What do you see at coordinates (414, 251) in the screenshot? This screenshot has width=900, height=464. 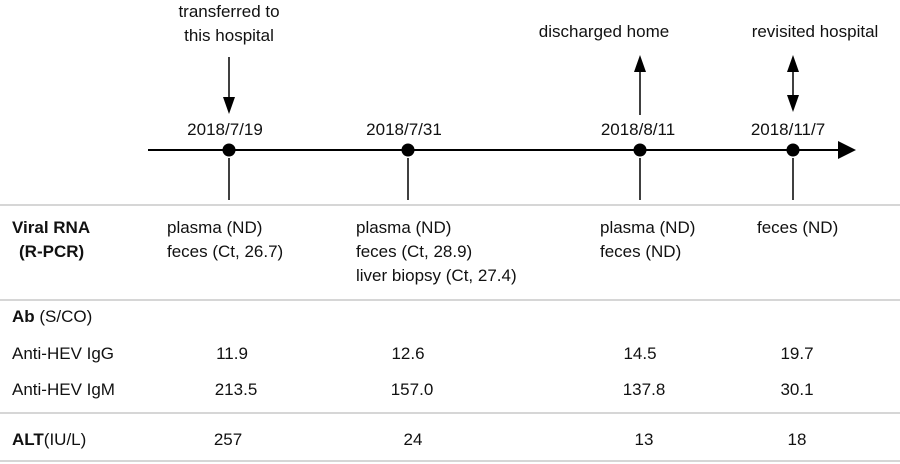 I see `cell-line: feces (Ct, 28.9)` at bounding box center [414, 251].